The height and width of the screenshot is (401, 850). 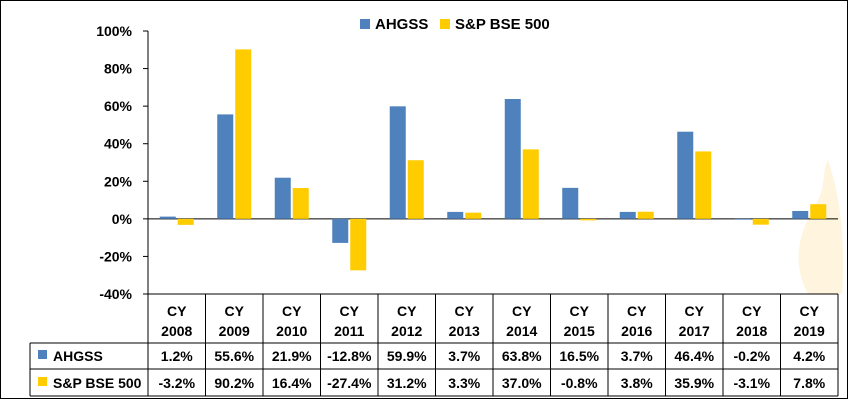 I want to click on legend-swatch-bse500, so click(x=445, y=24).